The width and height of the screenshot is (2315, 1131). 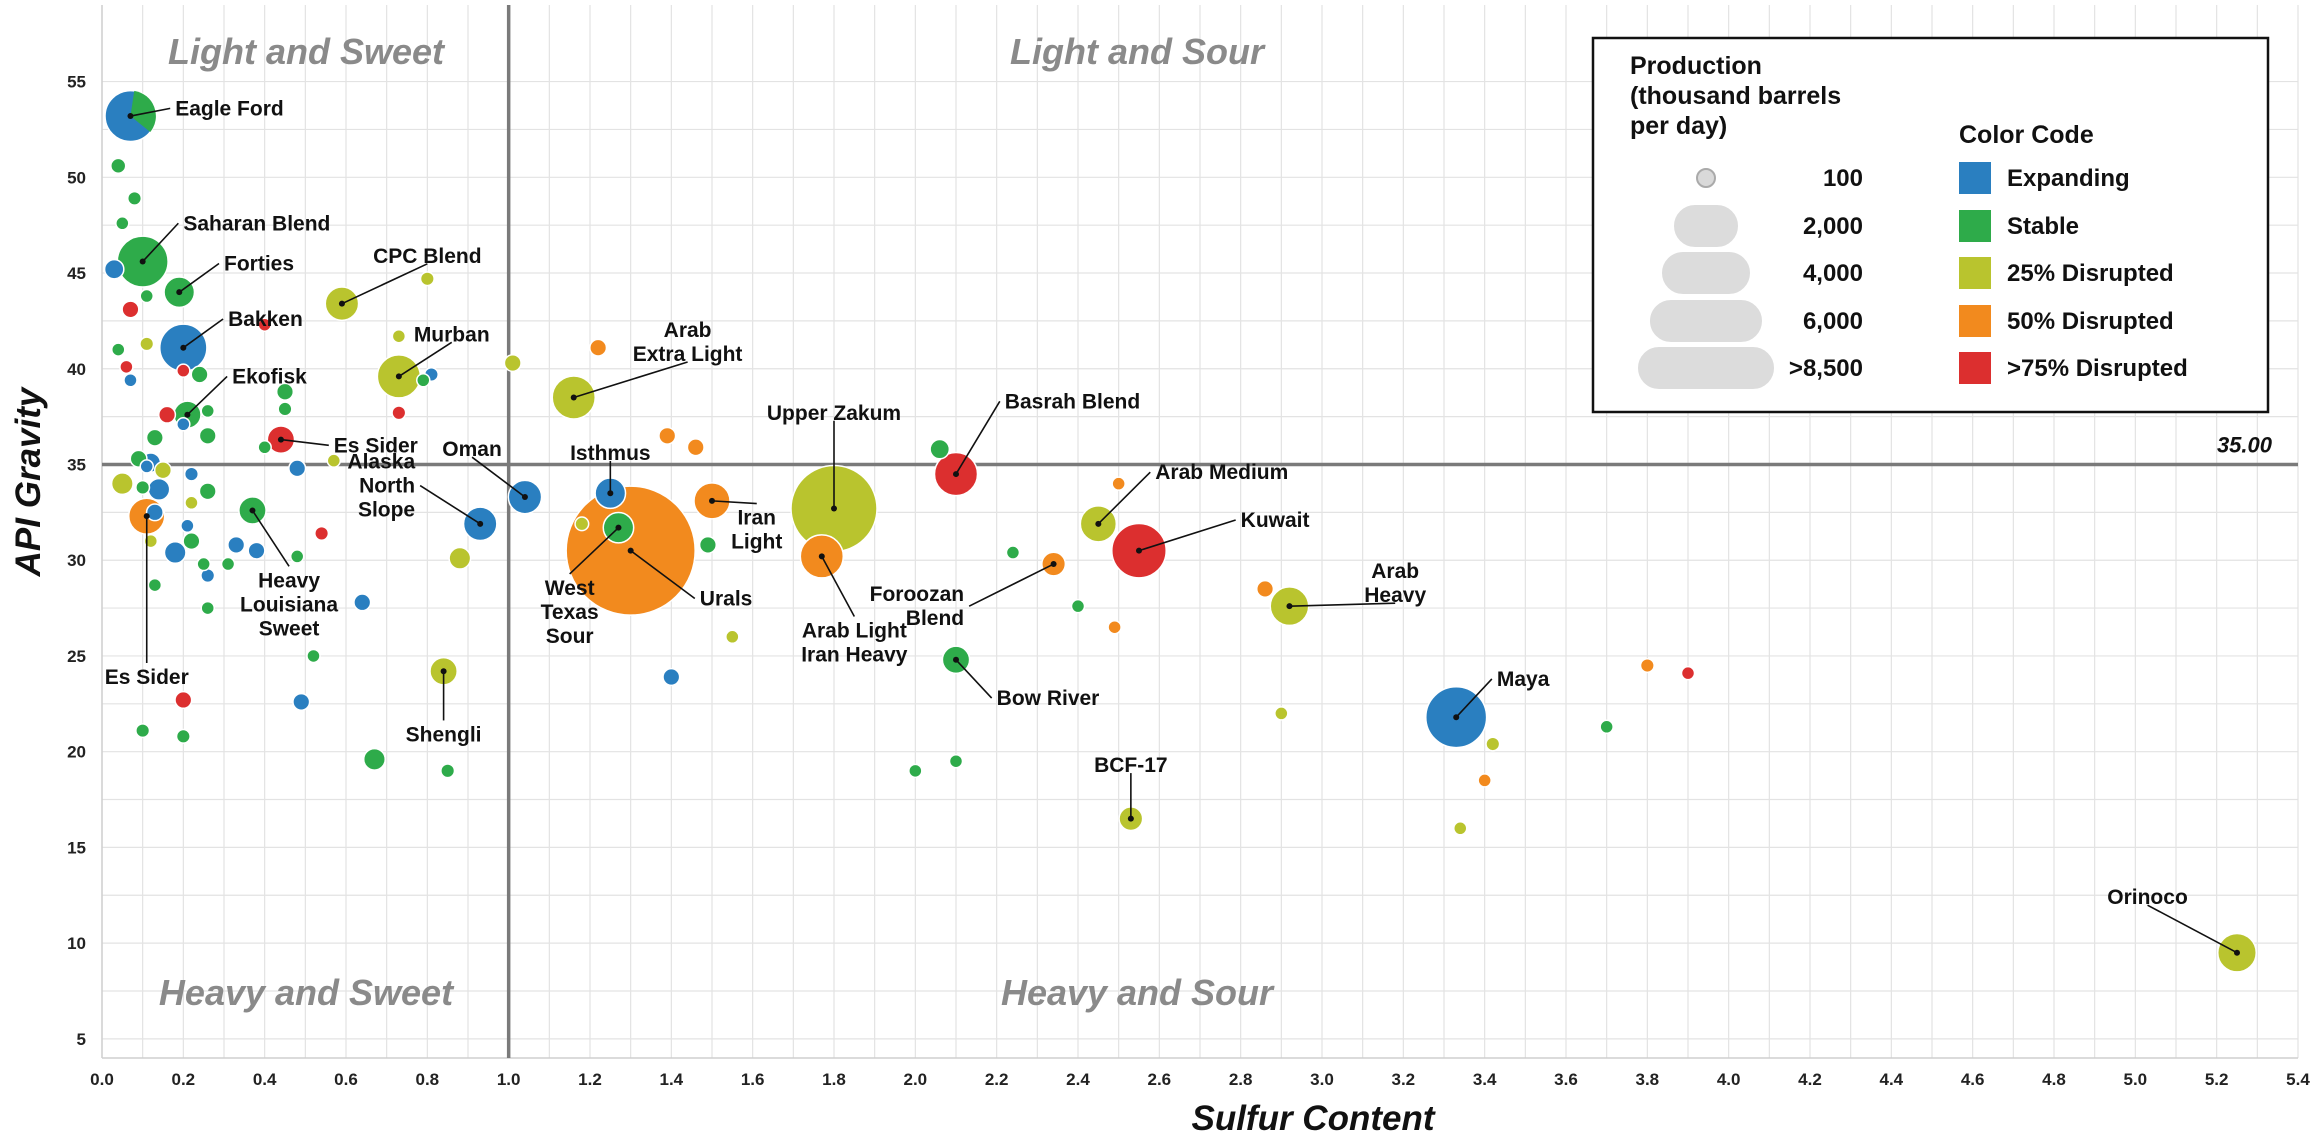 I want to click on bubble-slice, so click(x=143, y=111).